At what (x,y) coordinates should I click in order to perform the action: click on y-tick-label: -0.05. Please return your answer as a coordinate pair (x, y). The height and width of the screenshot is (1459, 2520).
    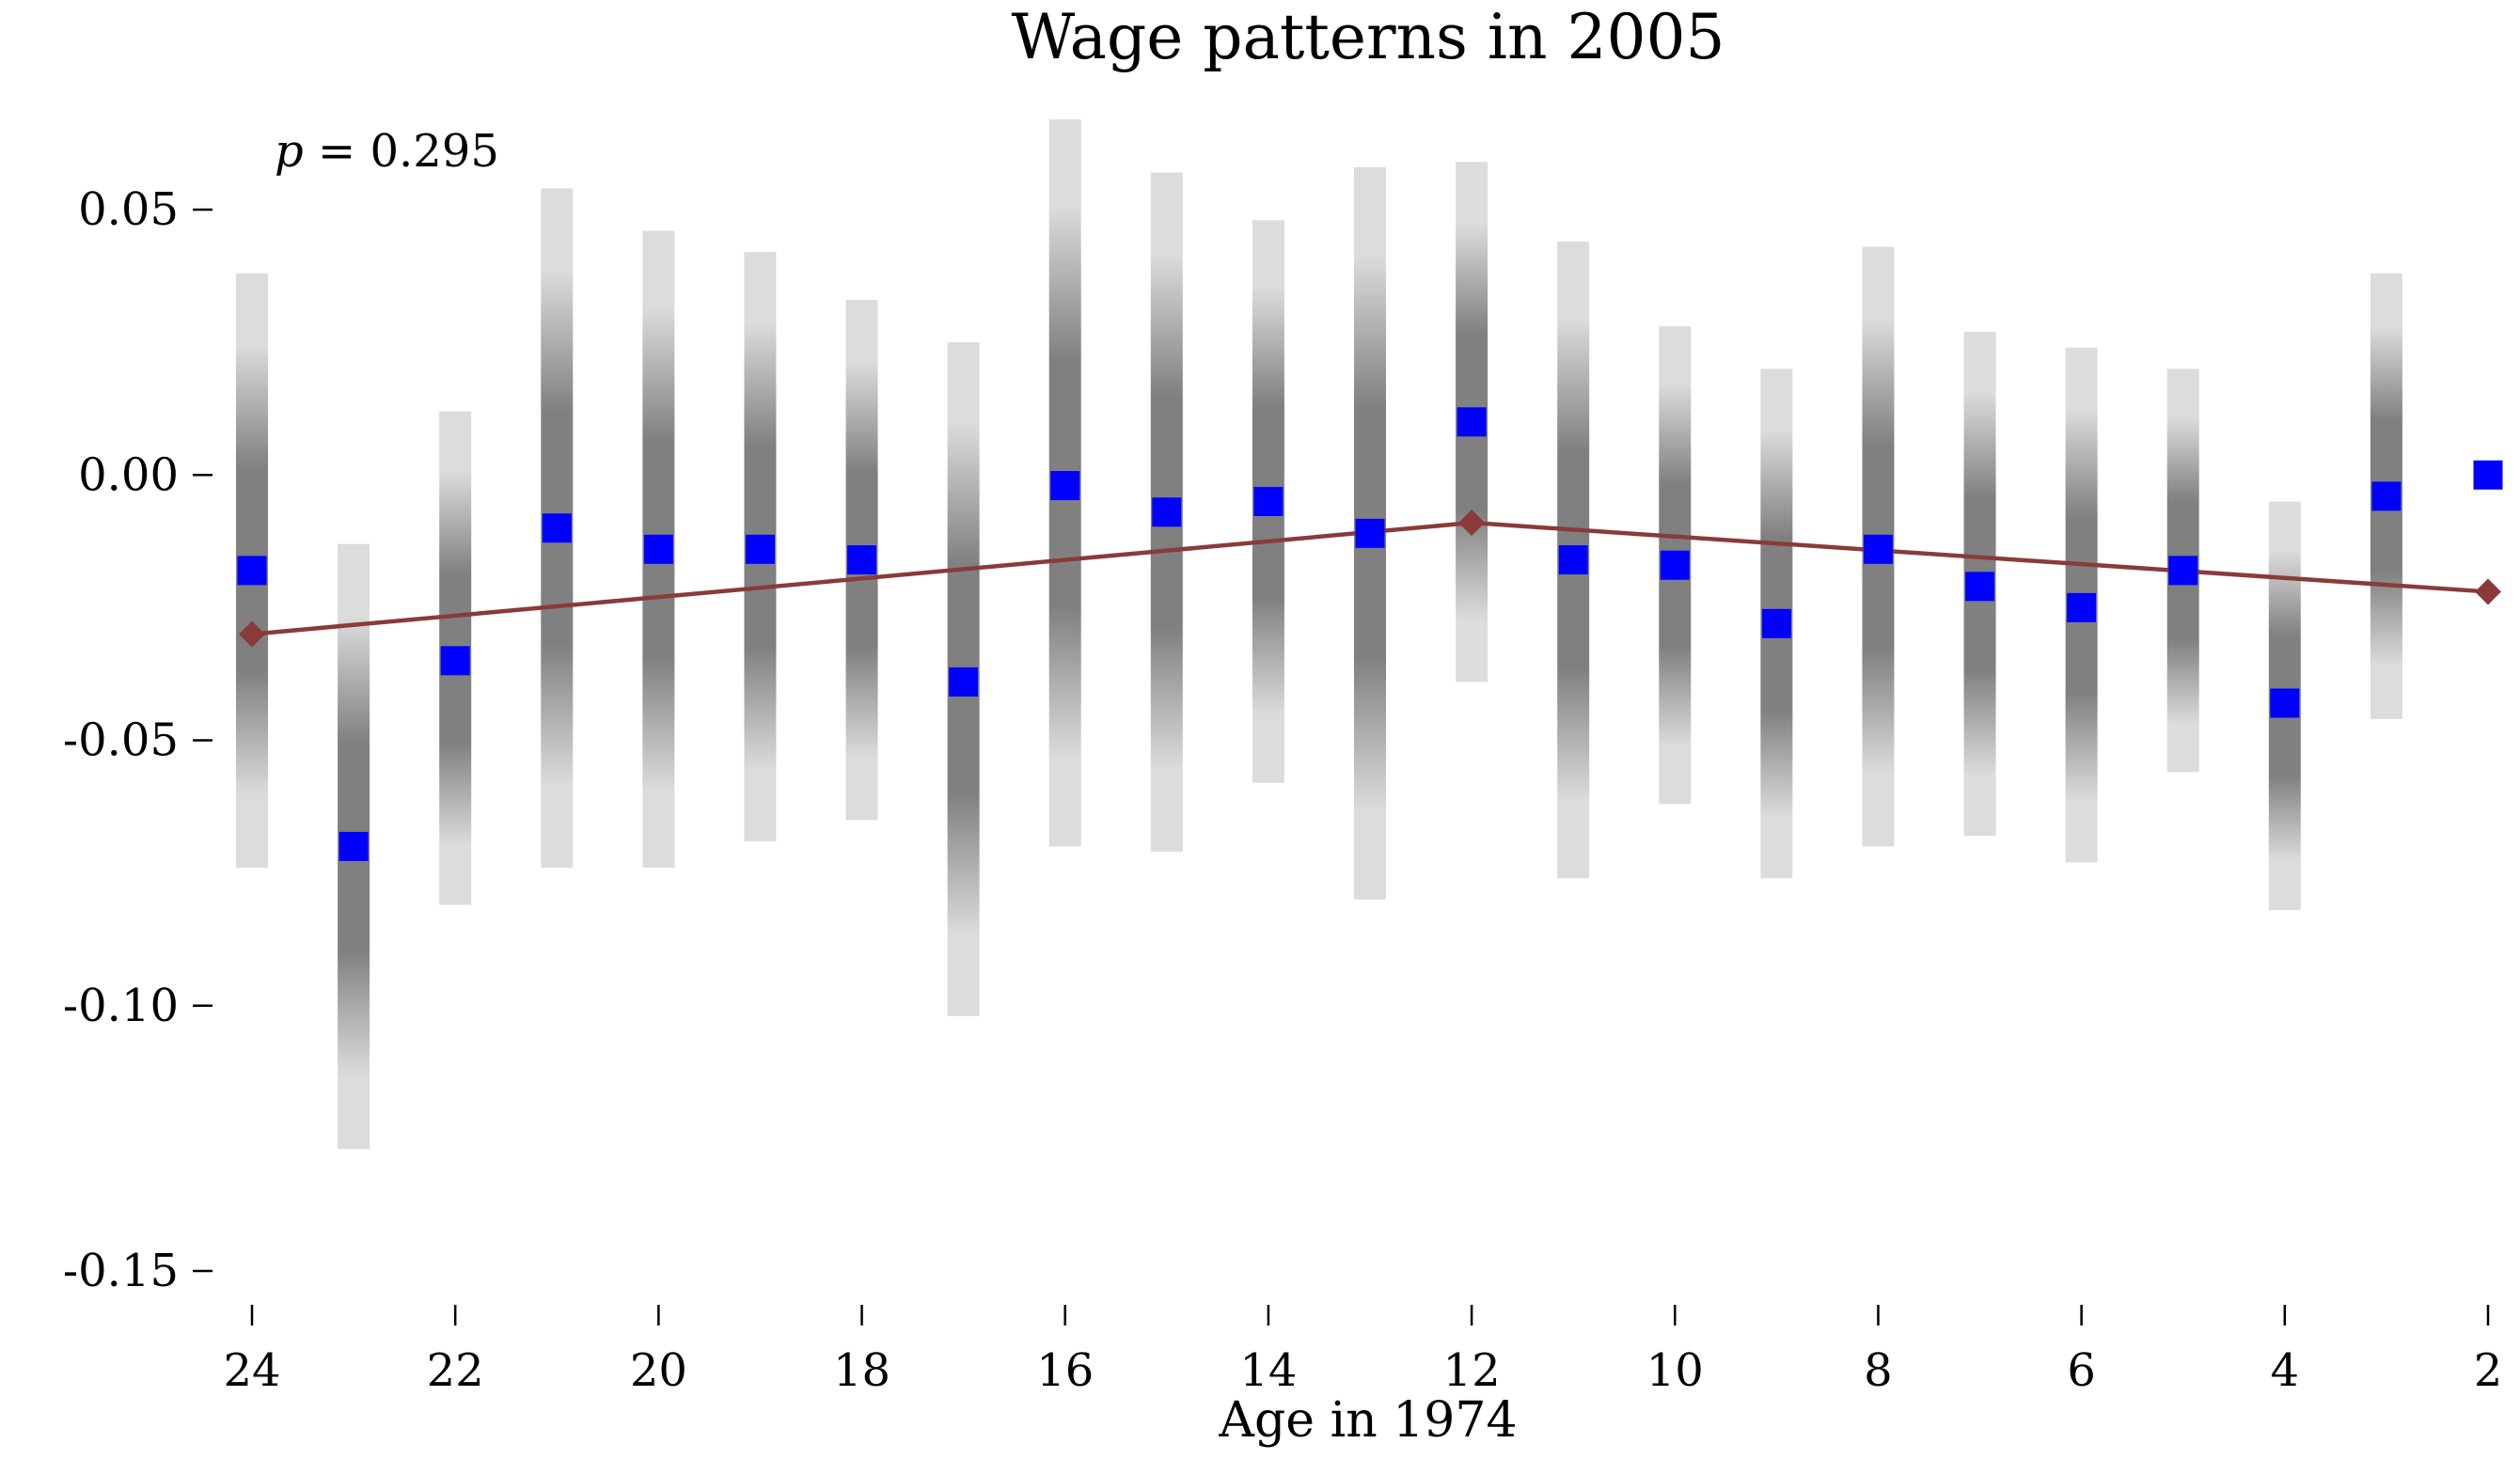
    Looking at the image, I should click on (121, 740).